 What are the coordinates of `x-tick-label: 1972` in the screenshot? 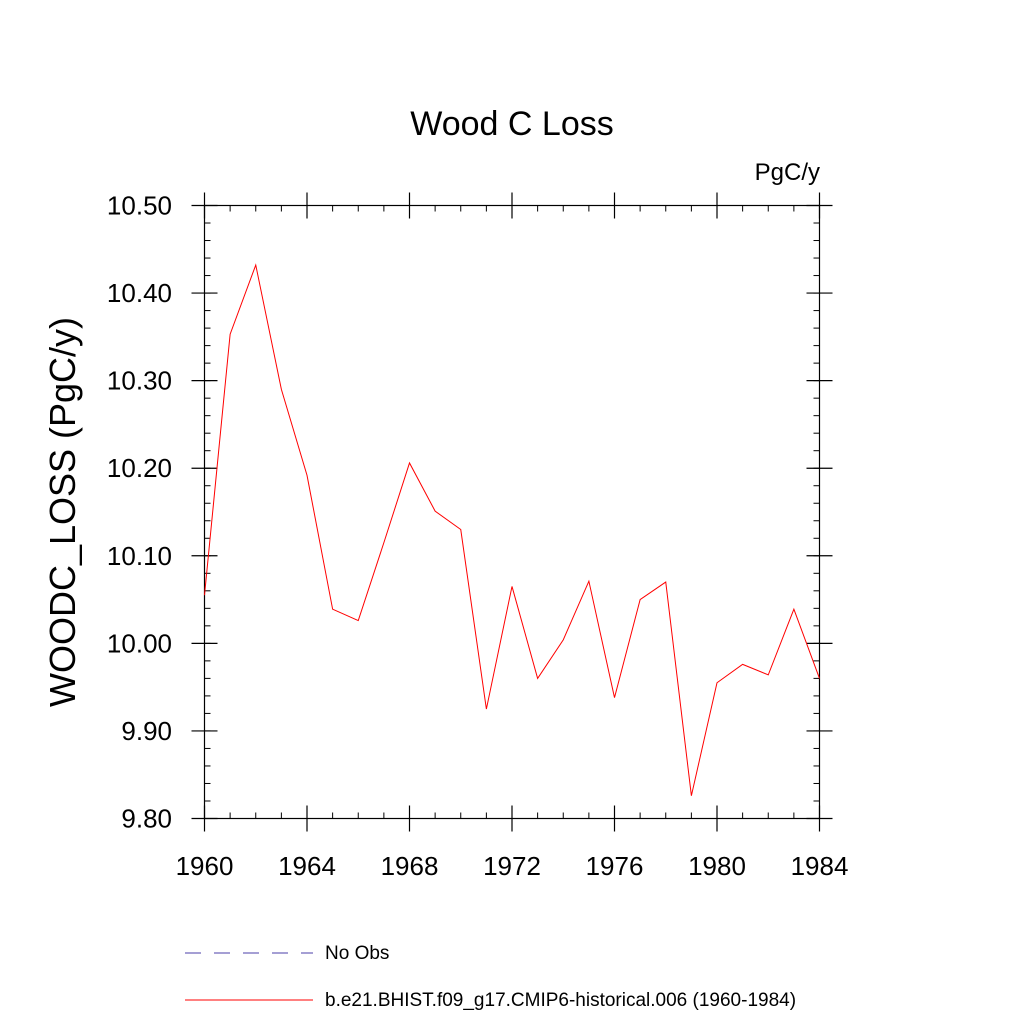 It's located at (512, 866).